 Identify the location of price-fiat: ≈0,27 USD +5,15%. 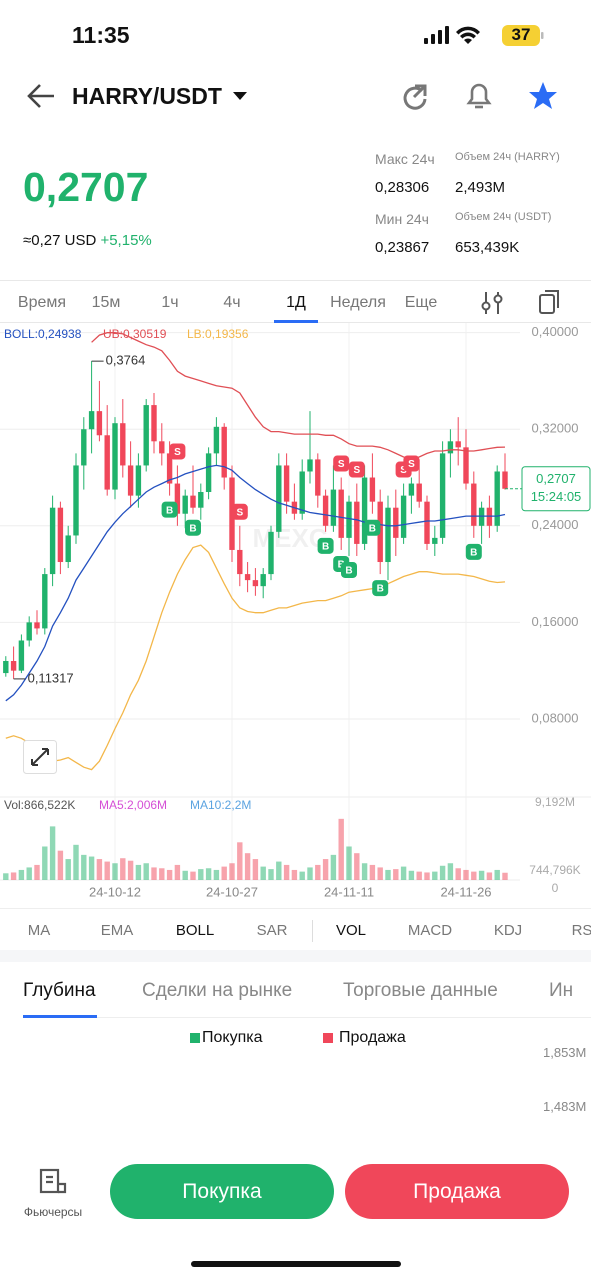
(87, 240).